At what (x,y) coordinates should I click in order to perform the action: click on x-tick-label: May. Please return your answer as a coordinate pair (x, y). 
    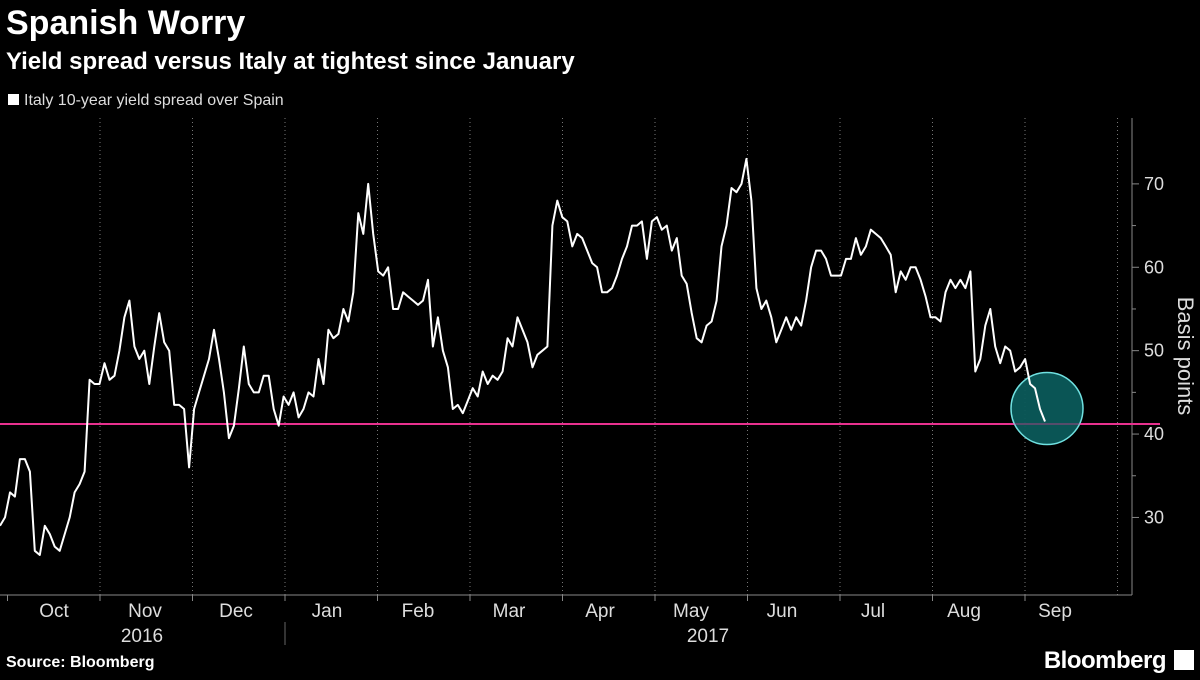
    Looking at the image, I should click on (691, 611).